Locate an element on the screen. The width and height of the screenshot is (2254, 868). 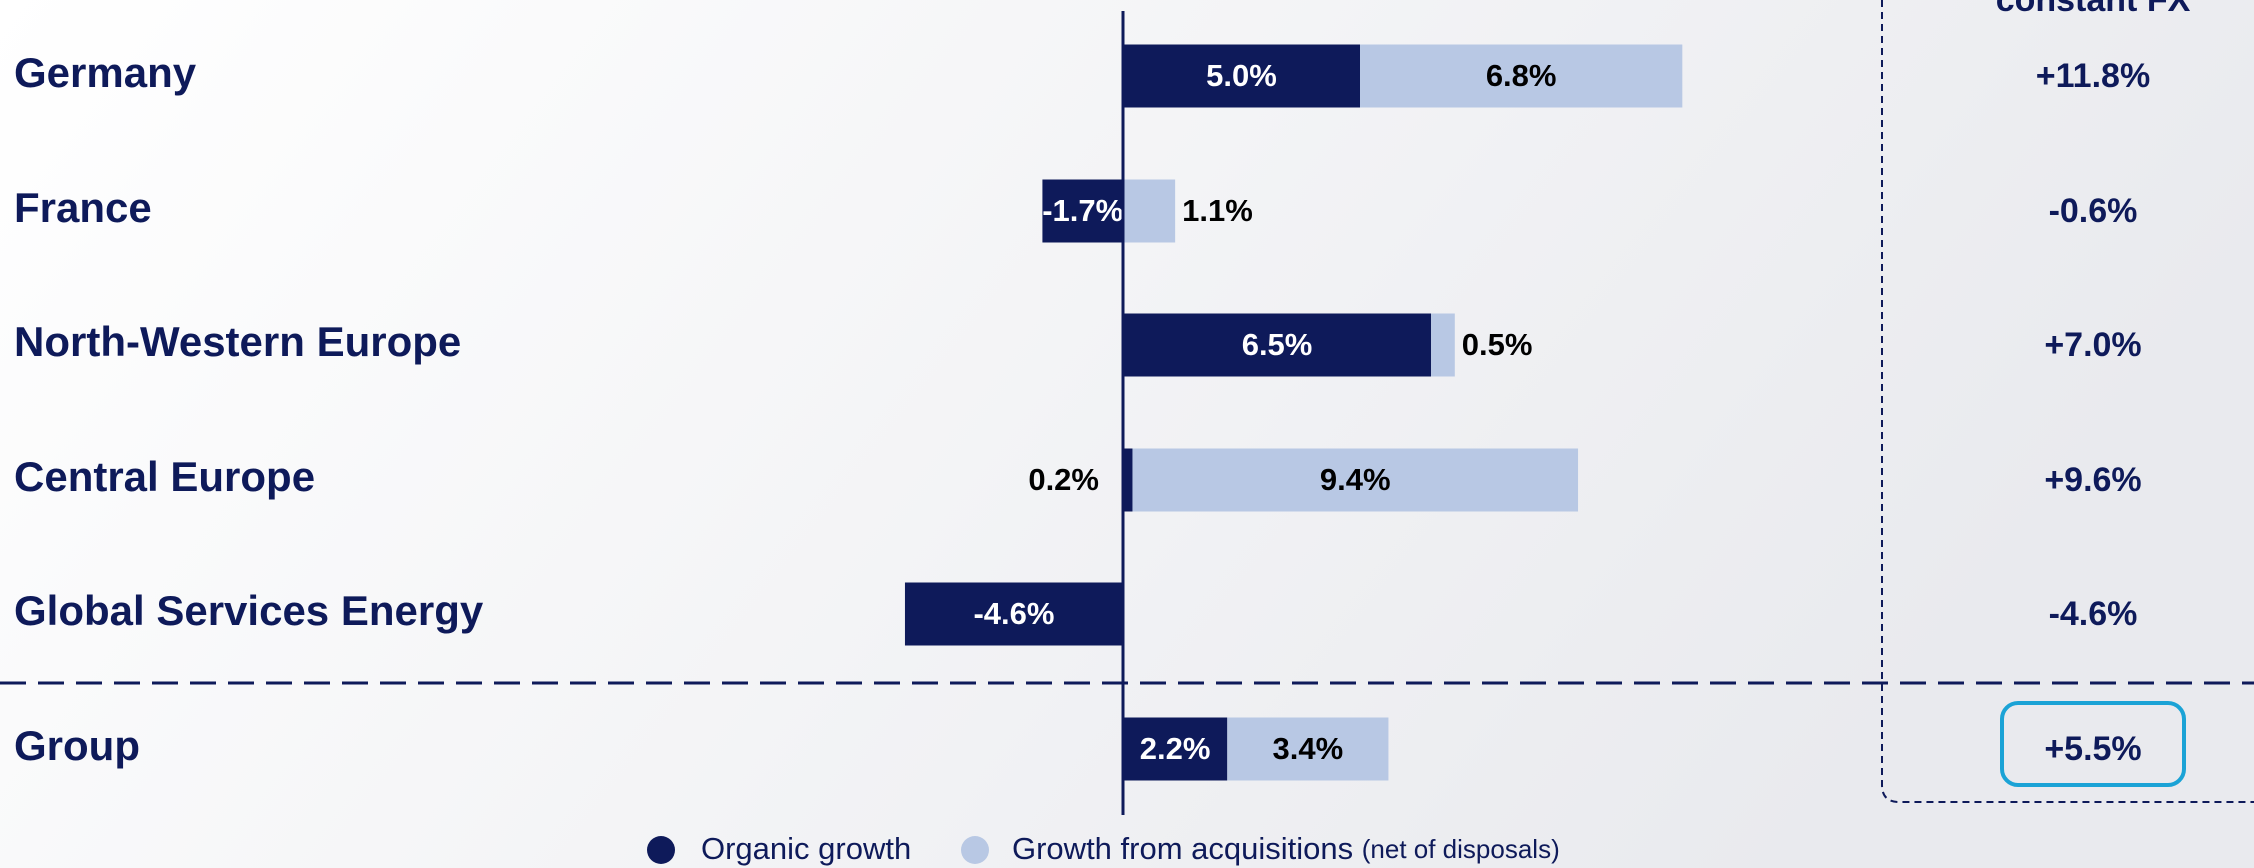
category-label: Global Services Energy is located at coordinates (249, 610).